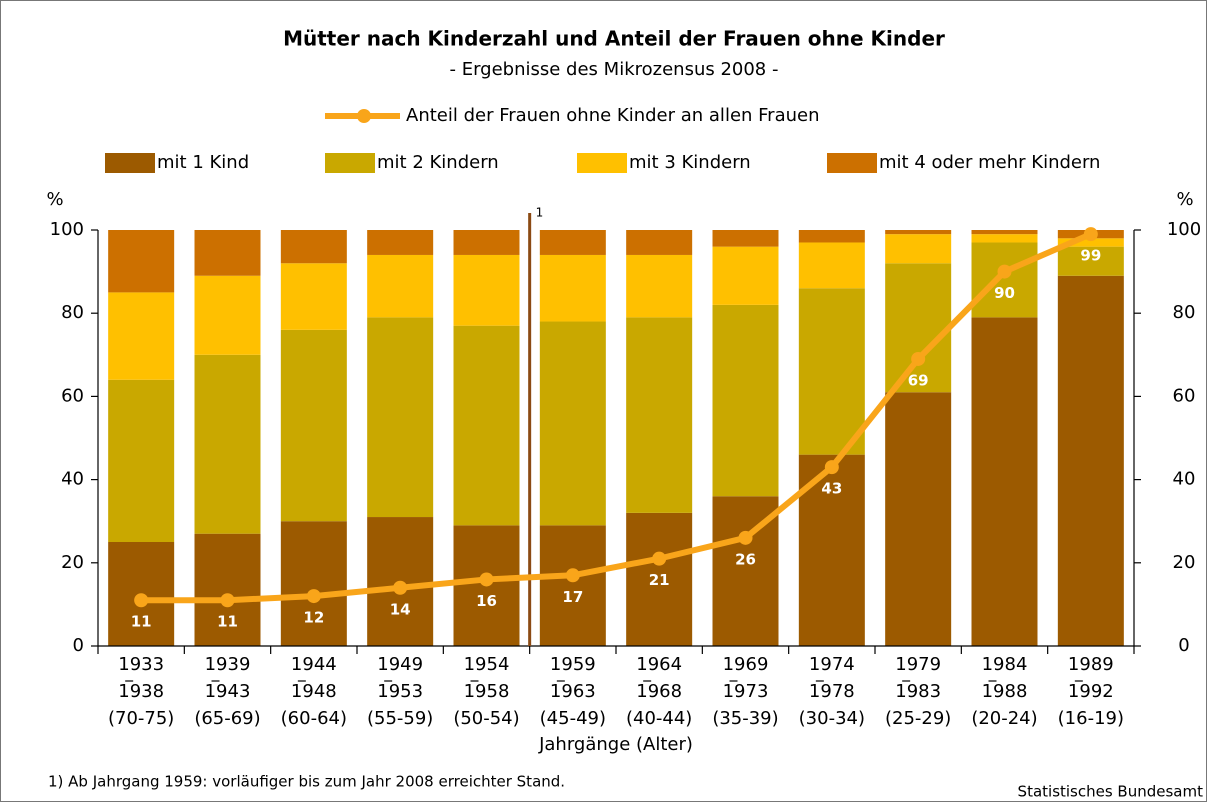  Describe the element at coordinates (400, 691) in the screenshot. I see `x-tick-label: 1953` at that location.